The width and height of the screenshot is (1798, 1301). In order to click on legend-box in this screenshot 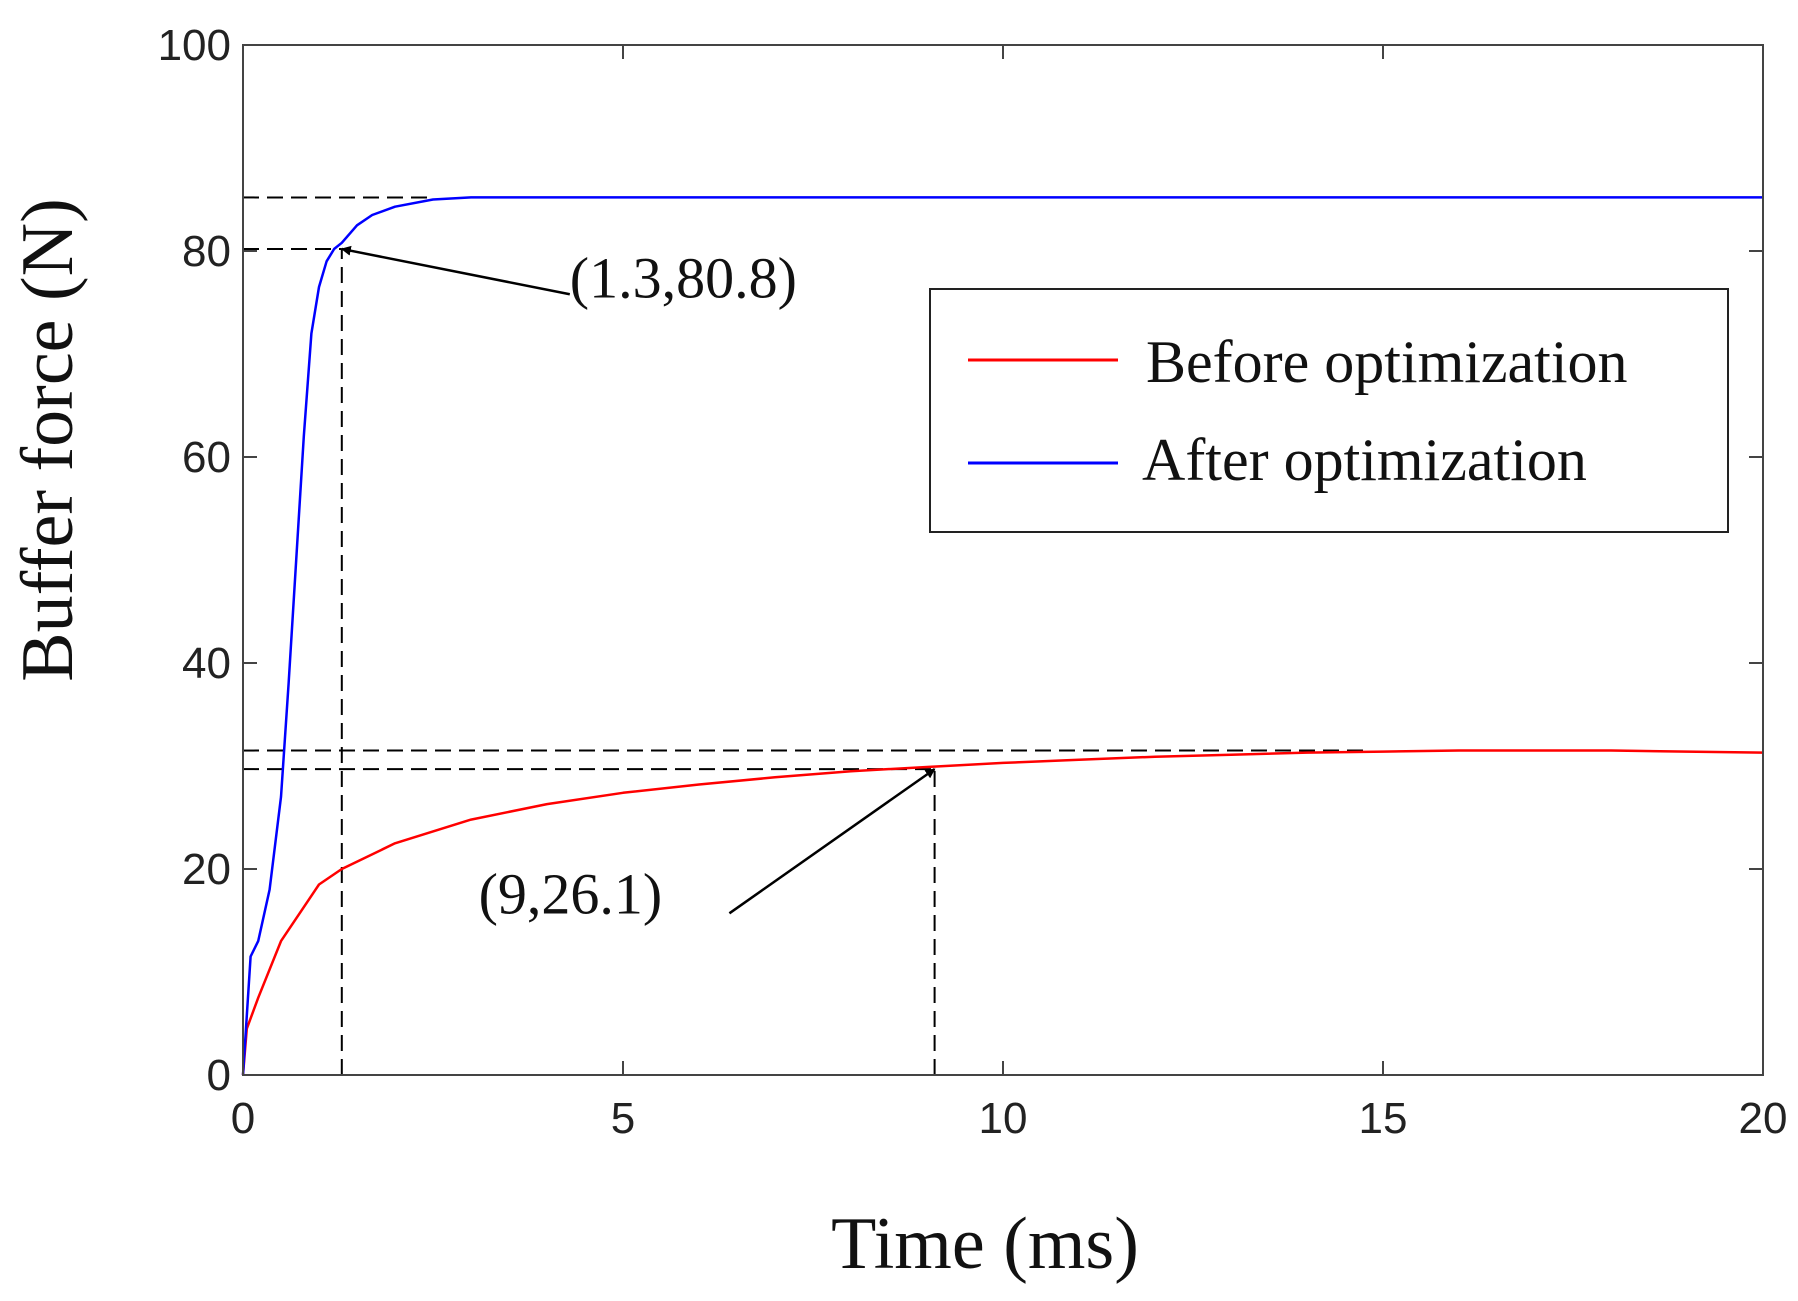, I will do `click(1329, 410)`.